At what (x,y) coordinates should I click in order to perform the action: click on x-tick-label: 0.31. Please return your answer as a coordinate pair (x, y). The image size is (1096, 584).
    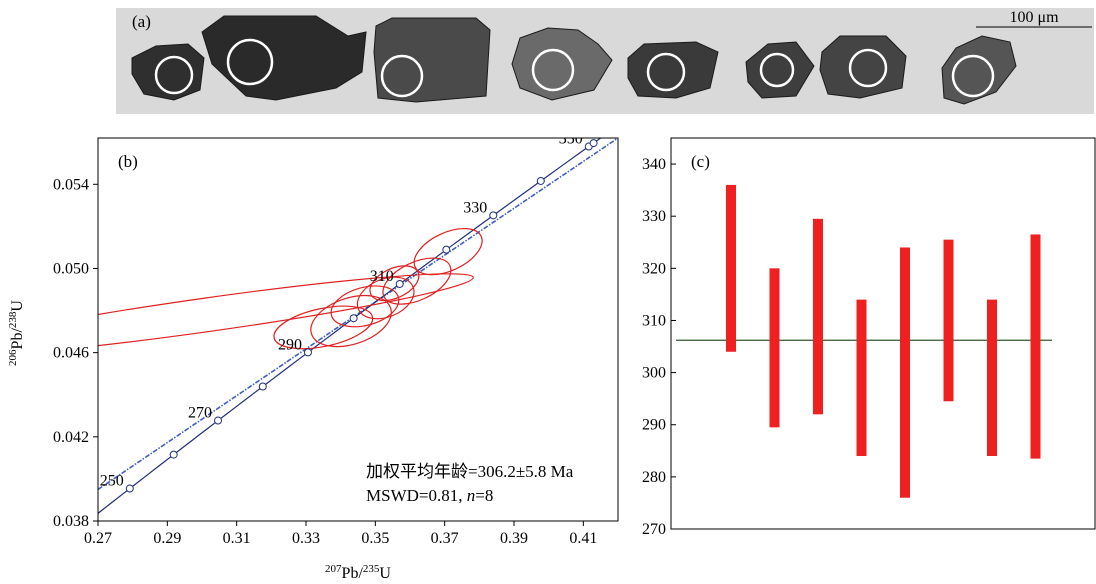
    Looking at the image, I should click on (237, 538).